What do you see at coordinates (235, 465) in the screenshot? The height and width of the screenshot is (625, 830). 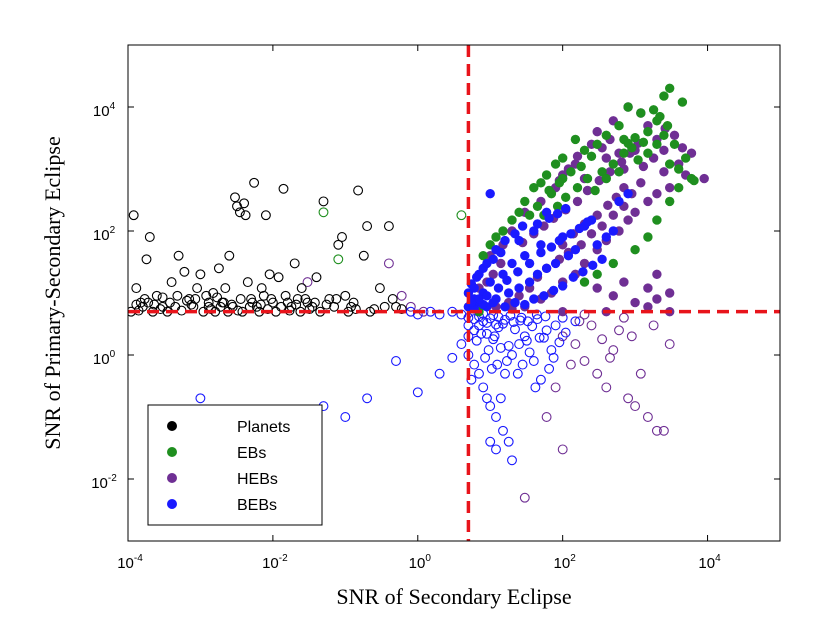 I see `legend: Planets EBs HEBs BEBs` at bounding box center [235, 465].